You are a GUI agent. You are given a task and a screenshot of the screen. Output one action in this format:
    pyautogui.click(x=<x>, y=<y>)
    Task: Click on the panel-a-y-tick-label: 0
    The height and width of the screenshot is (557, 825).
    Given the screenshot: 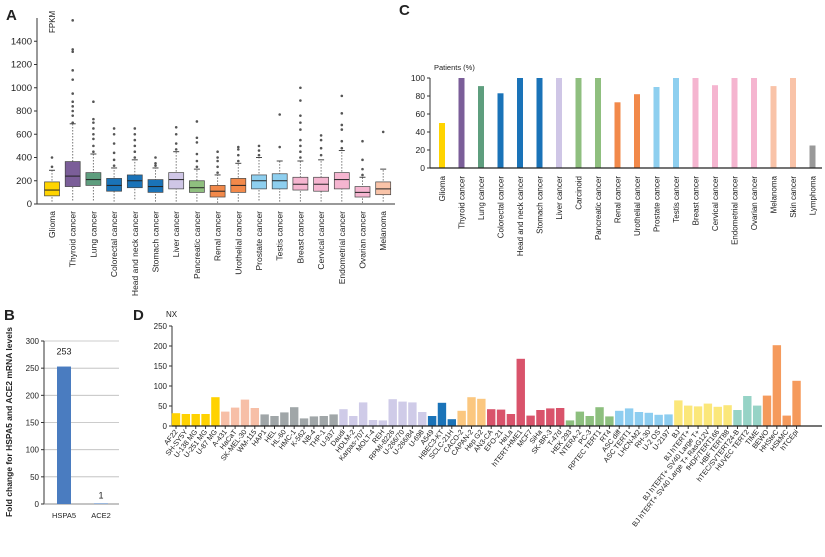 What is the action you would take?
    pyautogui.click(x=29, y=204)
    